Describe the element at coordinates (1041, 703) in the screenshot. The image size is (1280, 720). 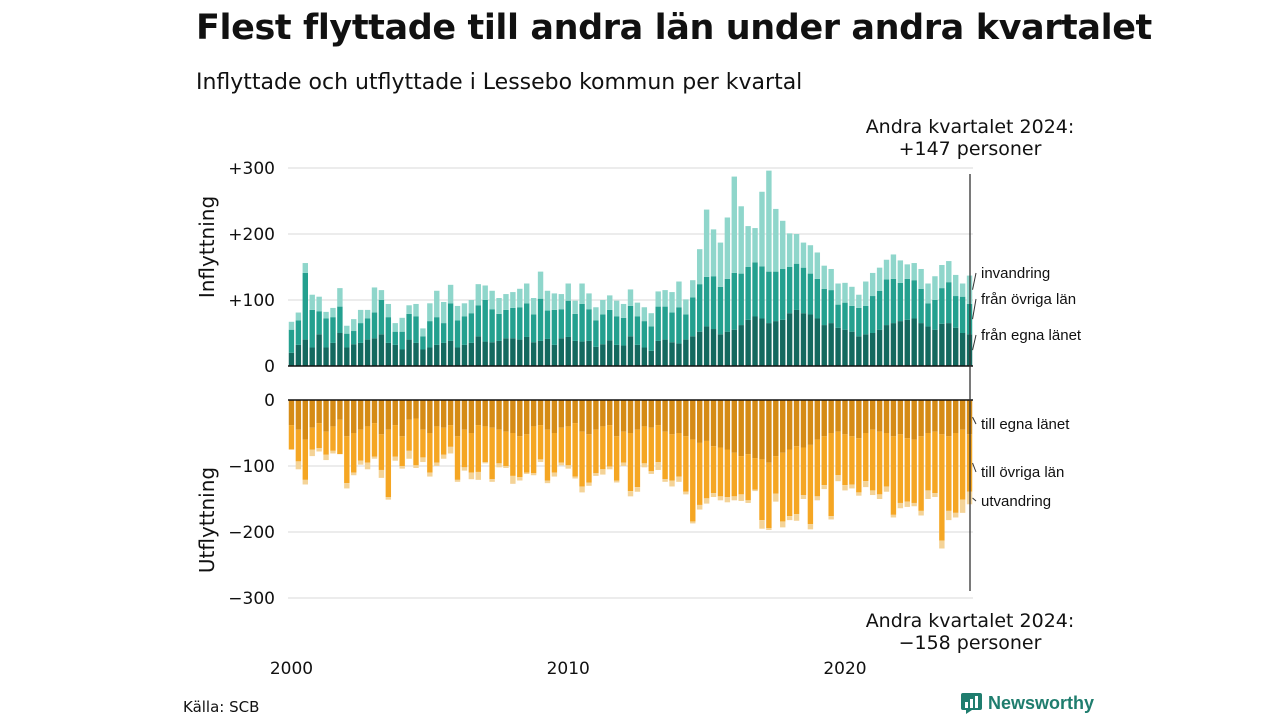
I see `brand-name: Newsworthy` at that location.